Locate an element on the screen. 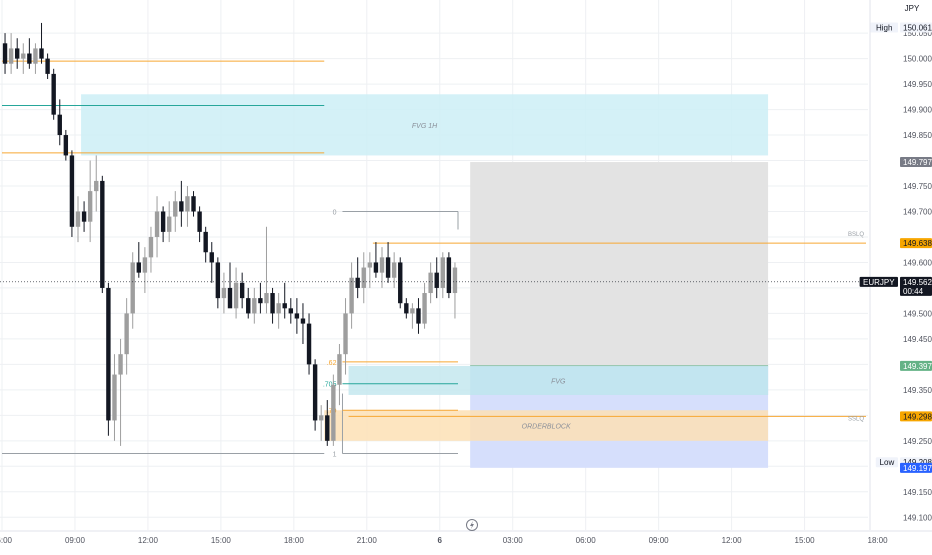 This screenshot has height=555, width=932. price-badge-value: 150.061 is located at coordinates (917, 28).